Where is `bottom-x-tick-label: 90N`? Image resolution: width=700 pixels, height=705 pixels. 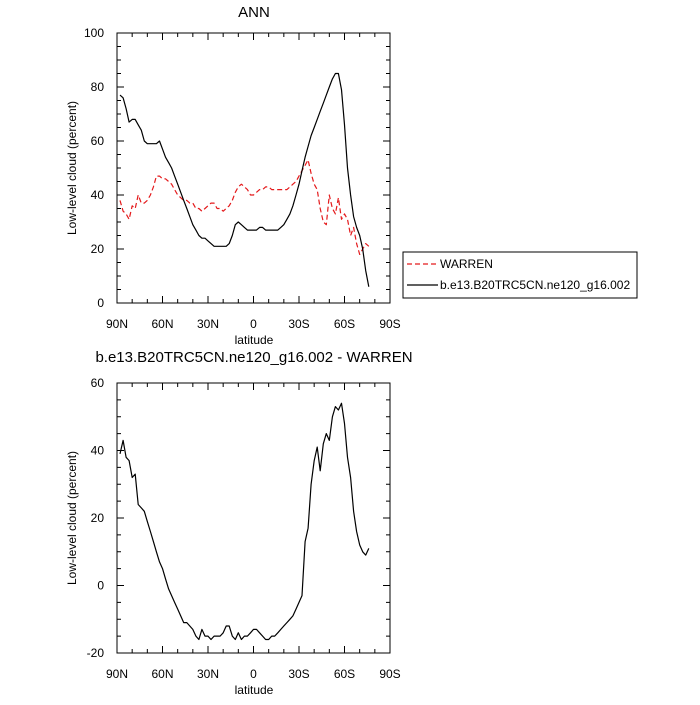
bottom-x-tick-label: 90N is located at coordinates (117, 674).